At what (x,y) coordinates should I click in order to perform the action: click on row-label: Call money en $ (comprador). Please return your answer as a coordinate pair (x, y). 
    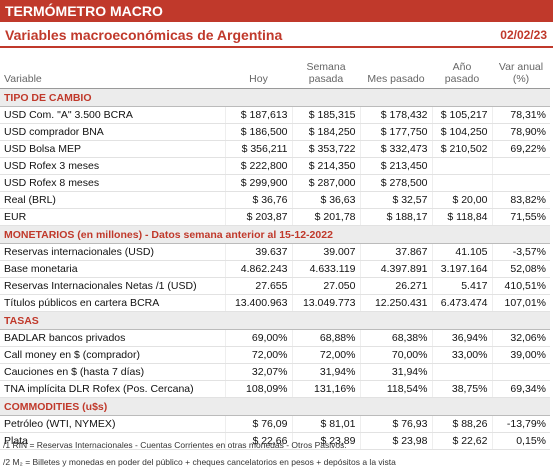
    Looking at the image, I should click on (112, 355).